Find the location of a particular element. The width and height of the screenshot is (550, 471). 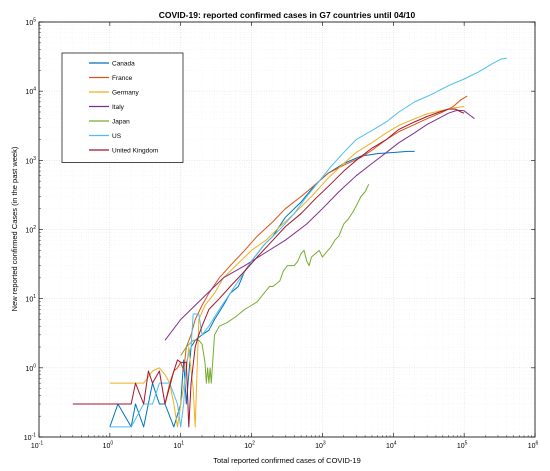

x-tick-label: 10² is located at coordinates (249, 446).